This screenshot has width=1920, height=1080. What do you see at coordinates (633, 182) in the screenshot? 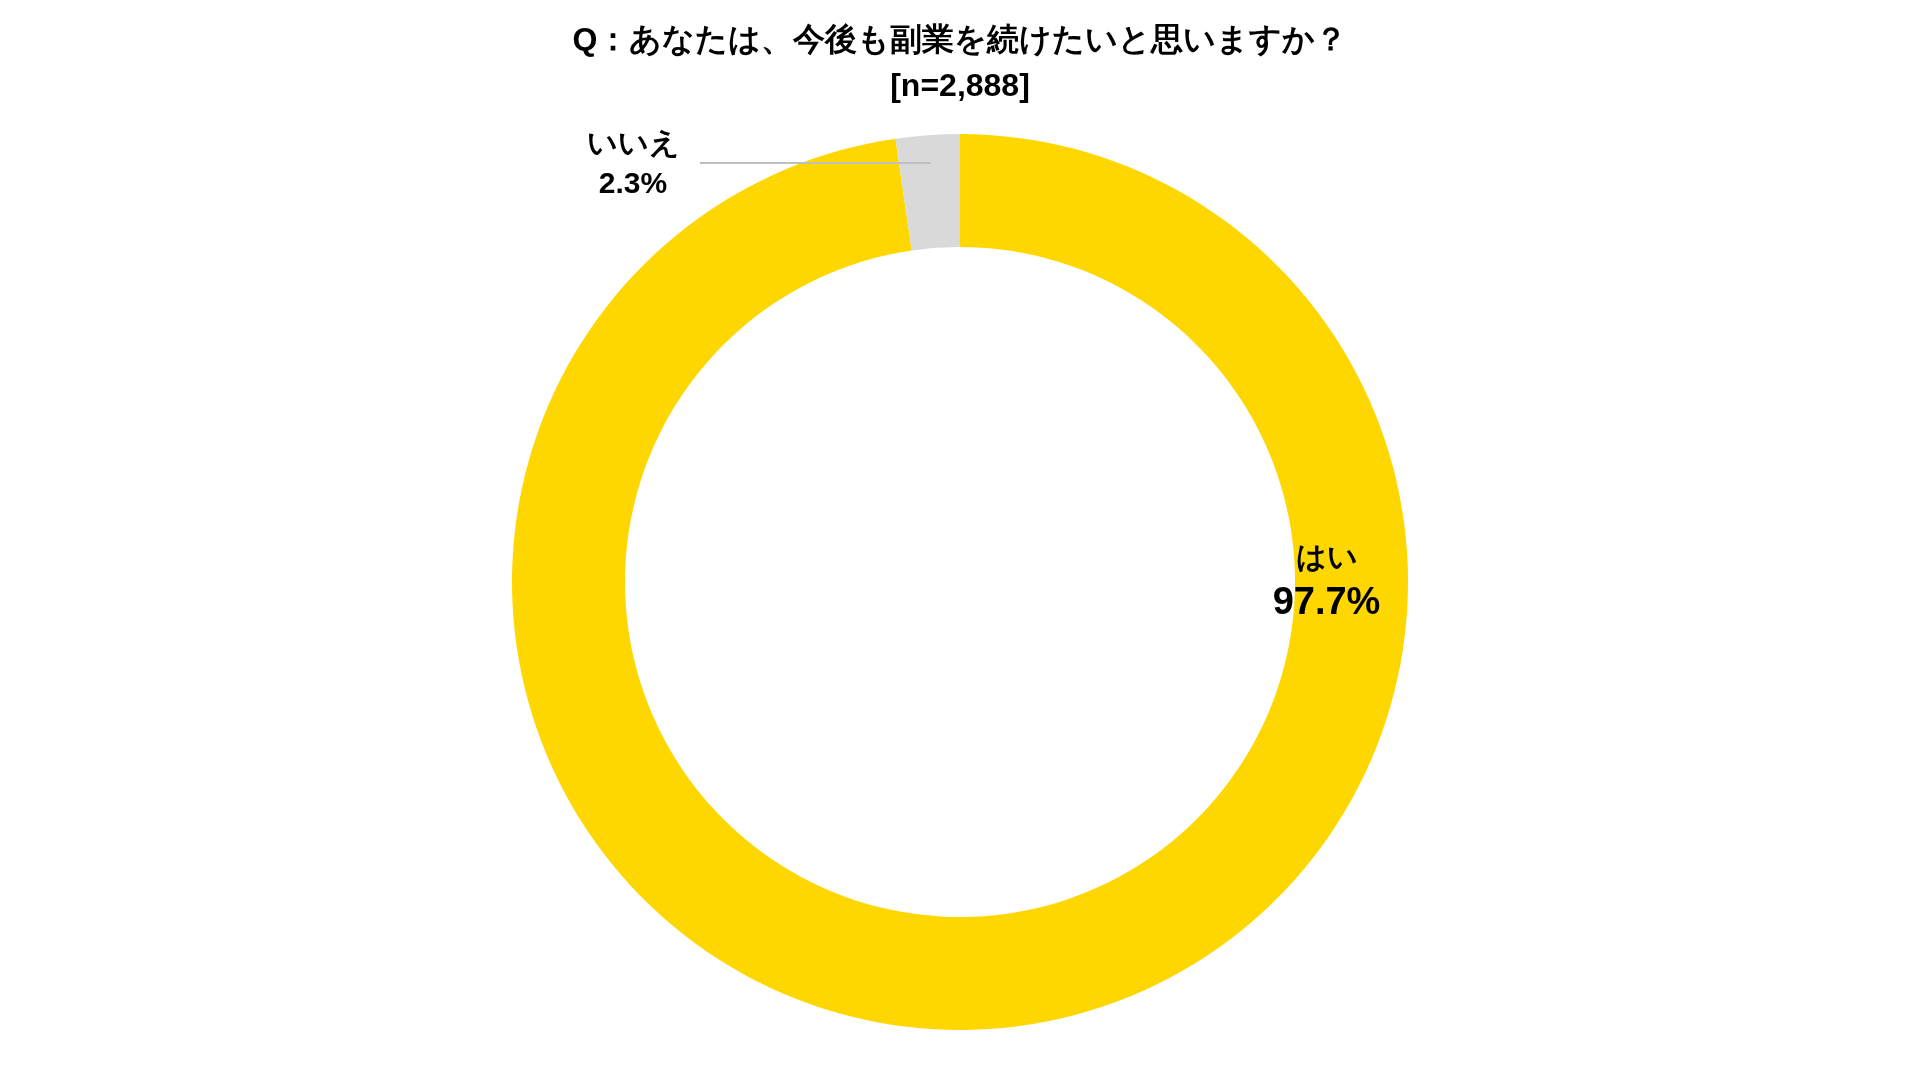
I see `data-label: 2.3%` at bounding box center [633, 182].